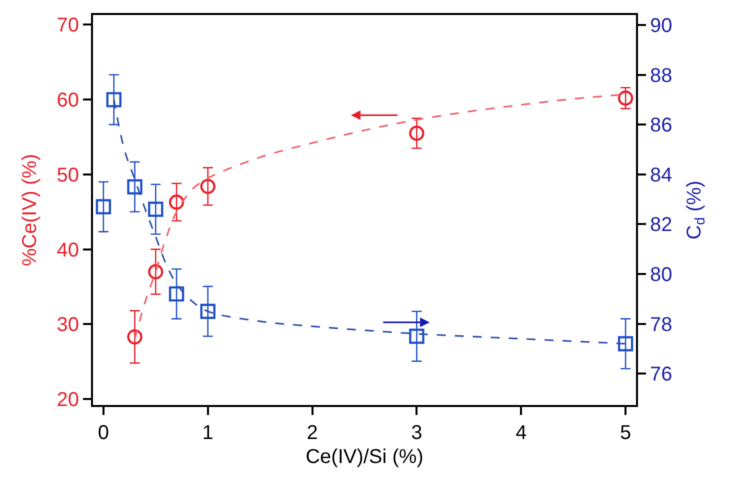 The image size is (735, 489). I want to click on x-tick-label: 1, so click(208, 433).